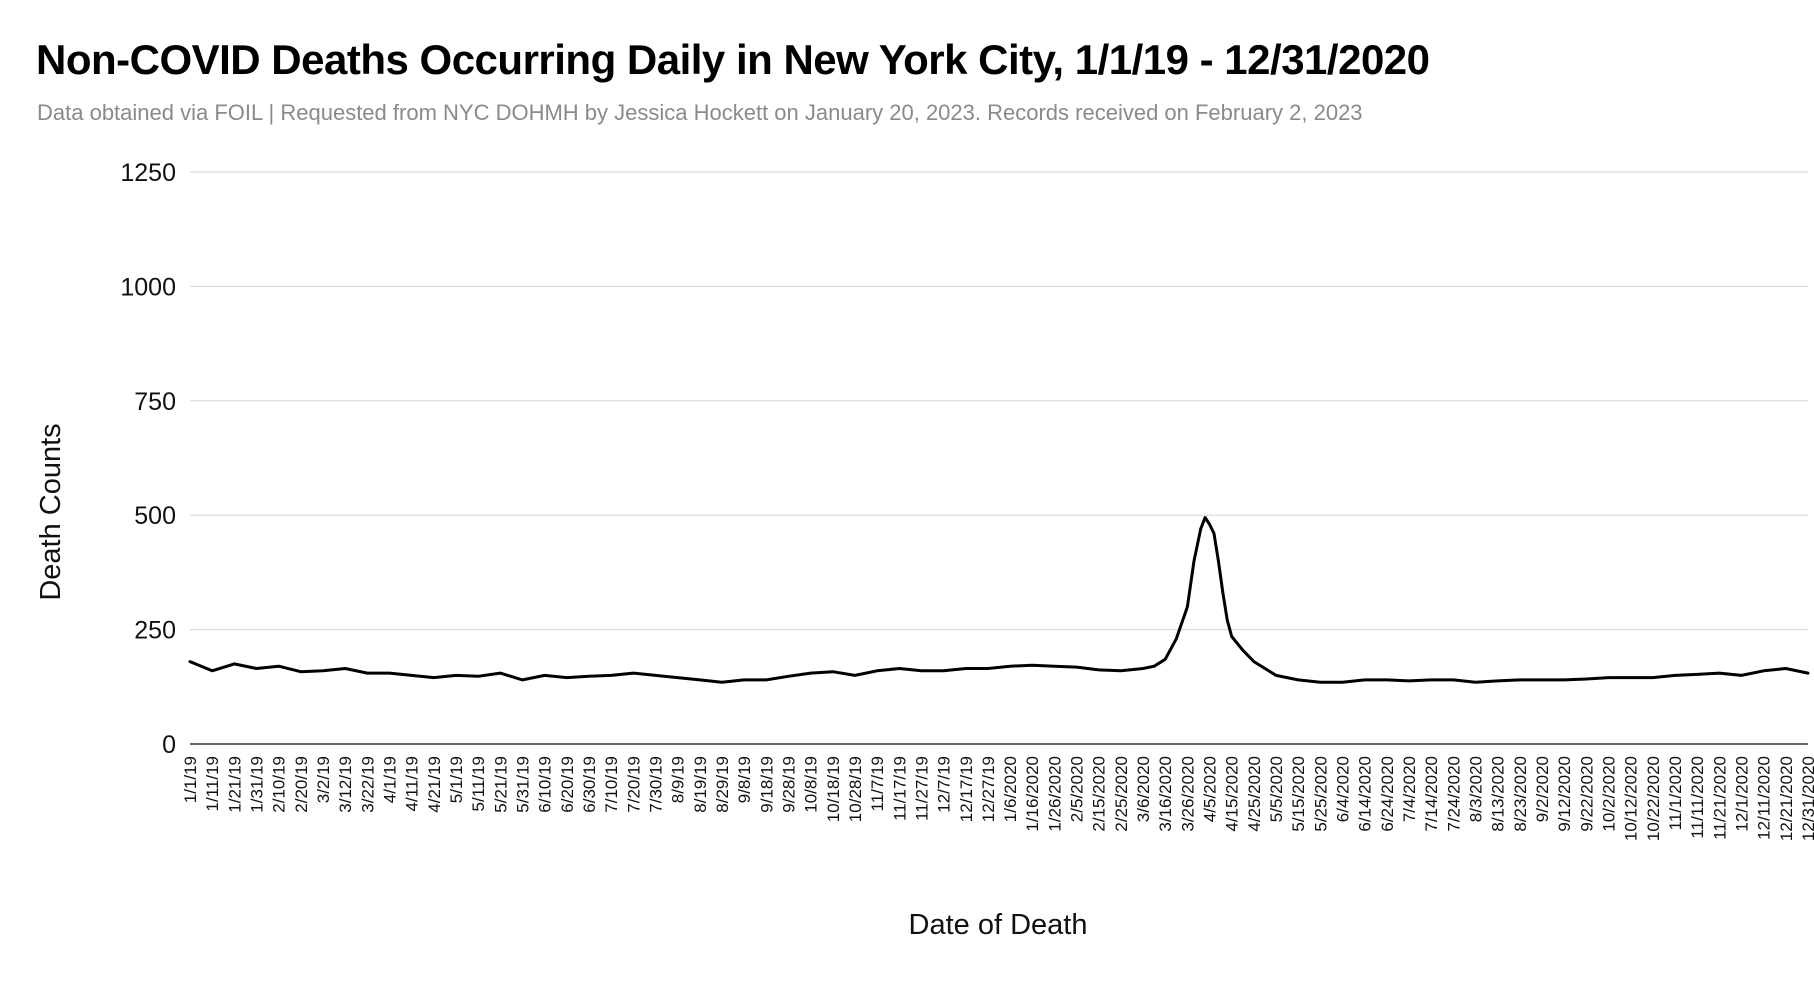 This screenshot has height=982, width=1814. What do you see at coordinates (148, 173) in the screenshot?
I see `y-tick-label: 1250` at bounding box center [148, 173].